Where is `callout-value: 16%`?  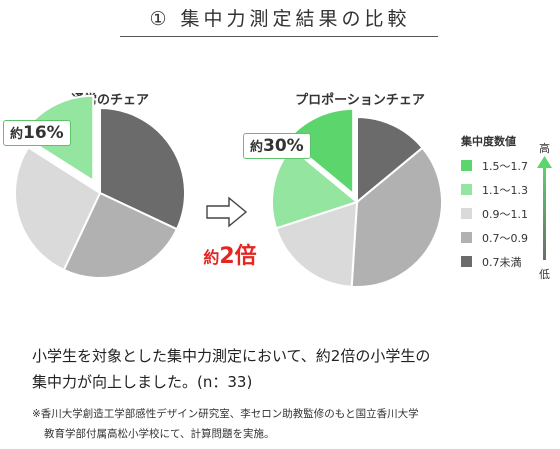
callout-value: 16% is located at coordinates (43, 133).